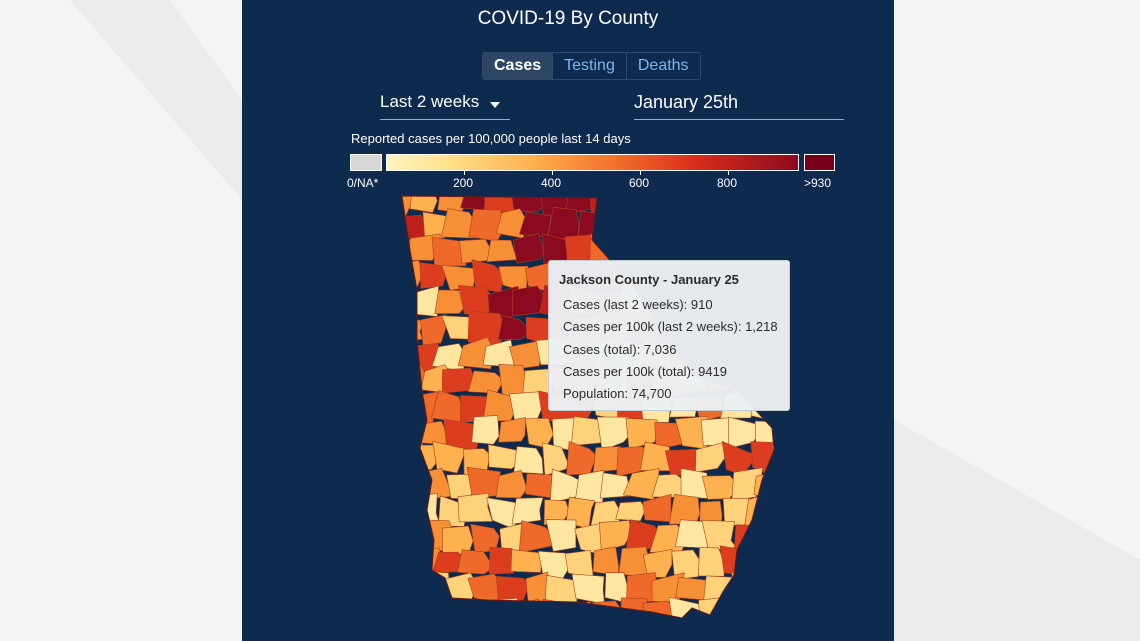 The height and width of the screenshot is (641, 1140). What do you see at coordinates (518, 66) in the screenshot?
I see `tab-cases: Cases` at bounding box center [518, 66].